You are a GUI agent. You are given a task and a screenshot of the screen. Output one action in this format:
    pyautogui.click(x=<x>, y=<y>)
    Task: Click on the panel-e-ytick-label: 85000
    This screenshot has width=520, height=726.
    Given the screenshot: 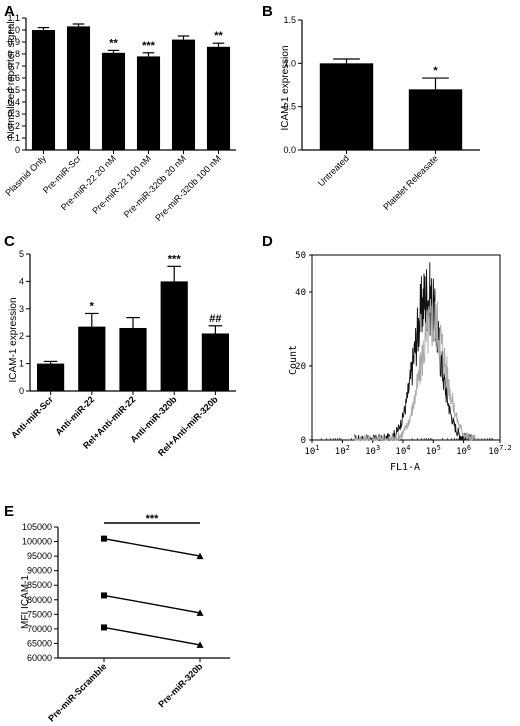 What is the action you would take?
    pyautogui.click(x=39, y=585)
    